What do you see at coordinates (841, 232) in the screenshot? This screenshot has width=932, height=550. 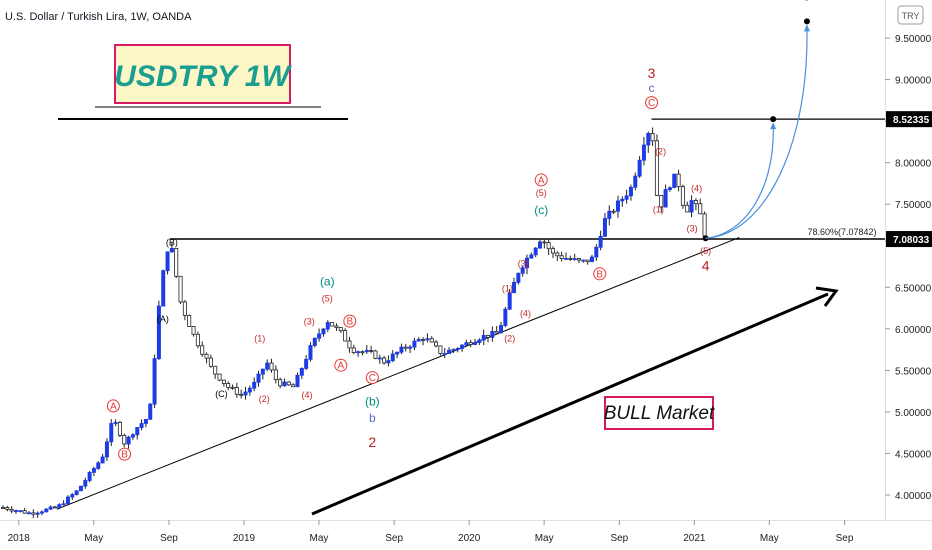 I see `fib-retracement-label: 78.60%(7.07842)` at bounding box center [841, 232].